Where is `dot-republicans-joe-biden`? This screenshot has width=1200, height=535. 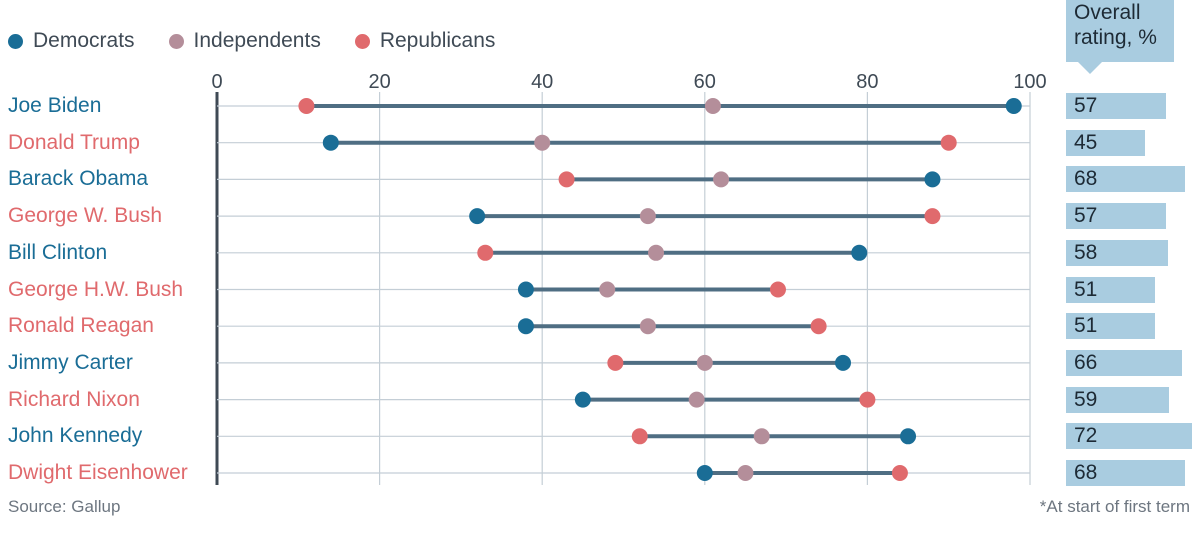 dot-republicans-joe-biden is located at coordinates (306, 106).